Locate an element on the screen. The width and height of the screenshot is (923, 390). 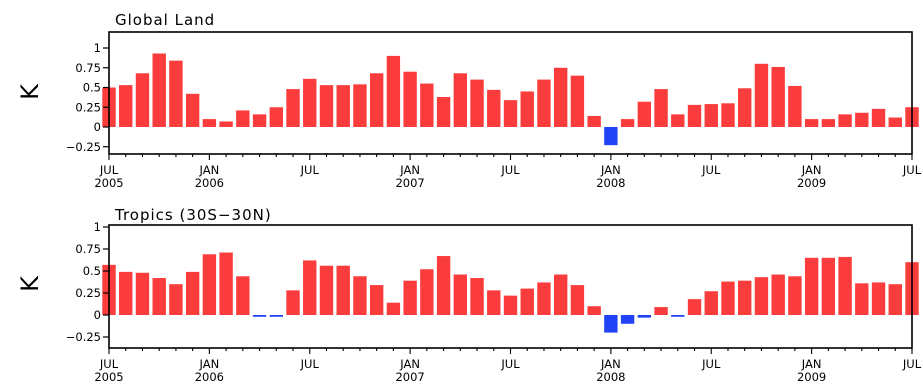
chart-title: Global Land is located at coordinates (165, 20).